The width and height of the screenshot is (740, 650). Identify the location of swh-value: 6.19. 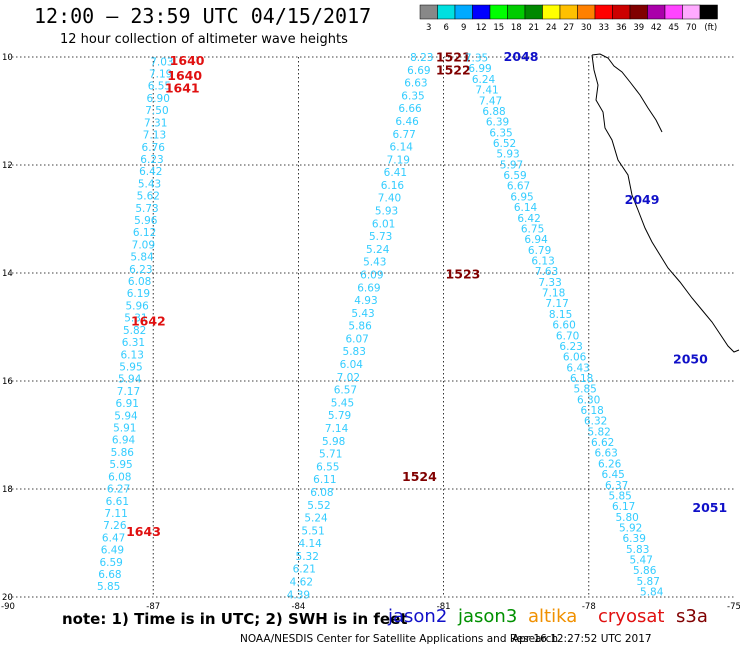
(138, 294).